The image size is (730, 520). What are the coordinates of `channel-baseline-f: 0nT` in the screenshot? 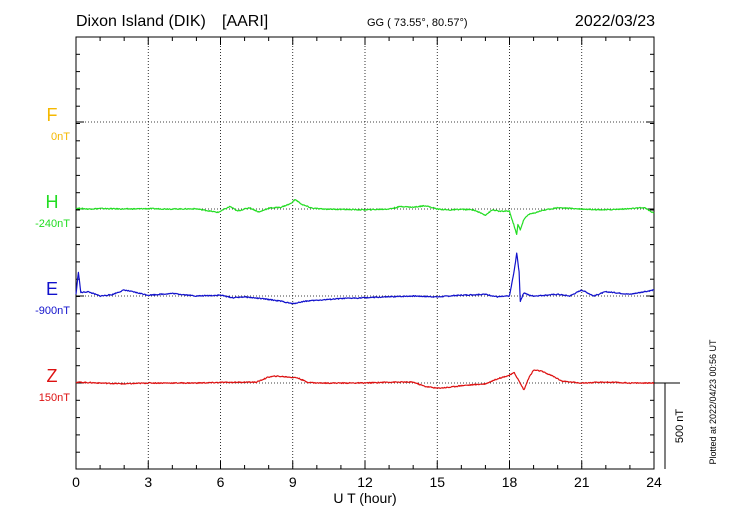 It's located at (60, 137).